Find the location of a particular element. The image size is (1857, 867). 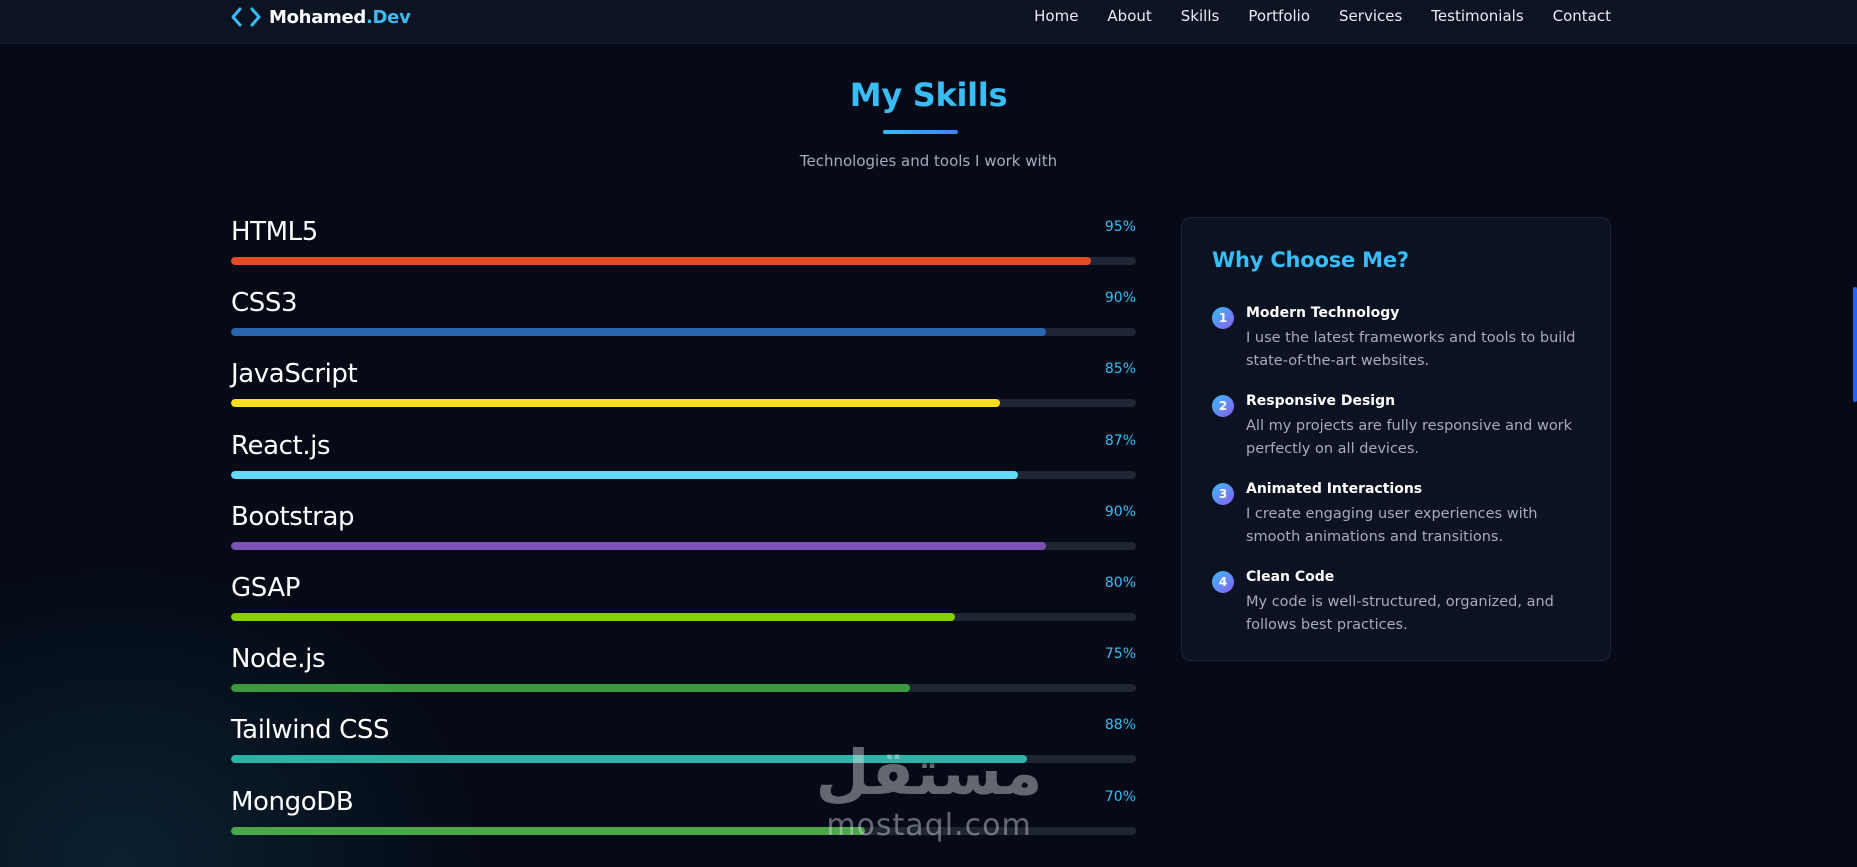

skill-percent: 85% is located at coordinates (1120, 369).